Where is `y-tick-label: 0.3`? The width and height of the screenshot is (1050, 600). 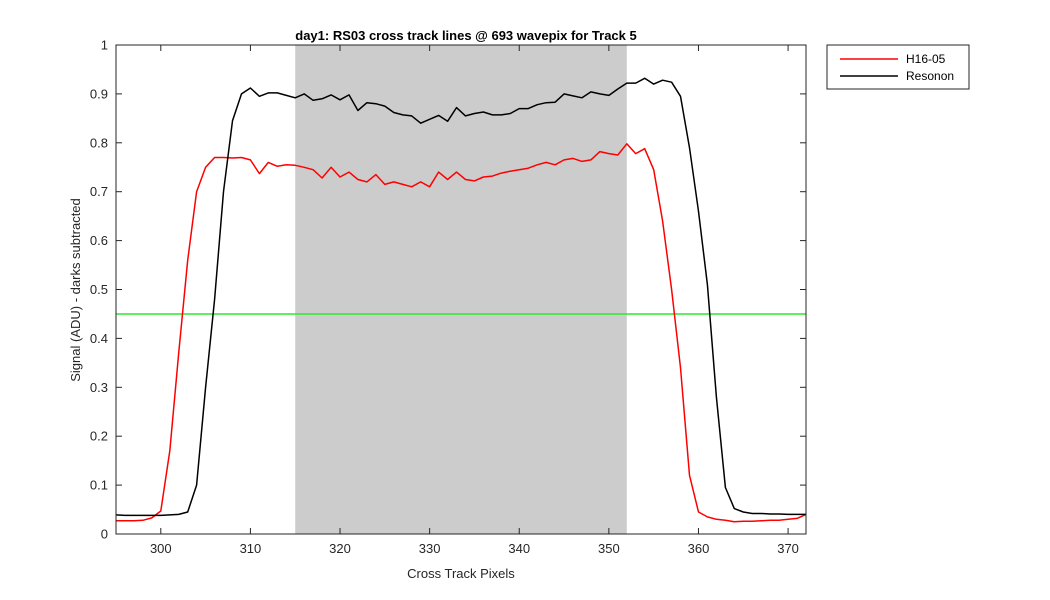 y-tick-label: 0.3 is located at coordinates (99, 387).